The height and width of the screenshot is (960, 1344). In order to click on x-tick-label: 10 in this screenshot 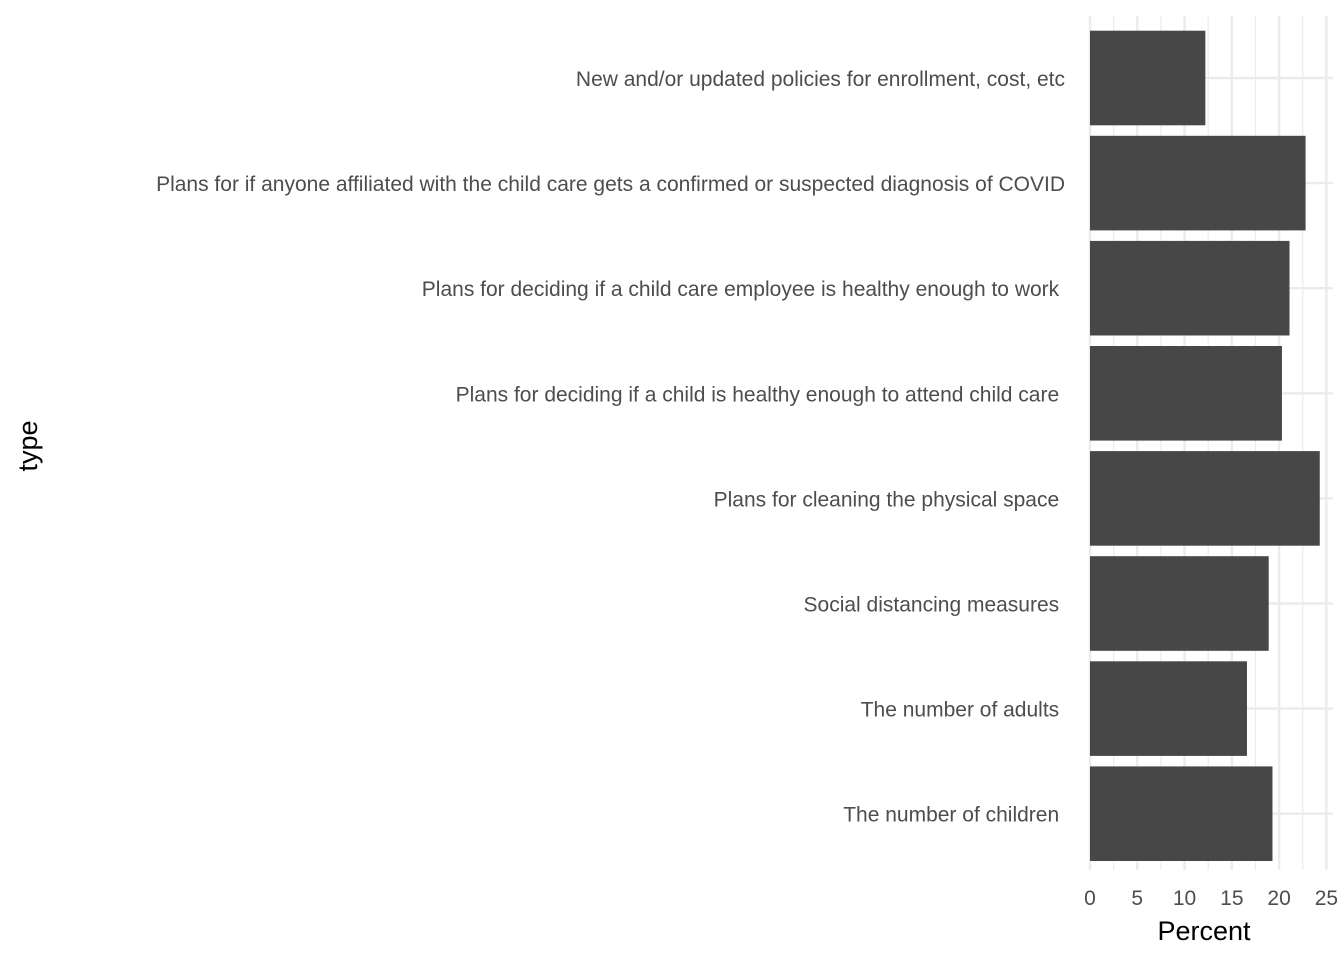, I will do `click(1184, 898)`.